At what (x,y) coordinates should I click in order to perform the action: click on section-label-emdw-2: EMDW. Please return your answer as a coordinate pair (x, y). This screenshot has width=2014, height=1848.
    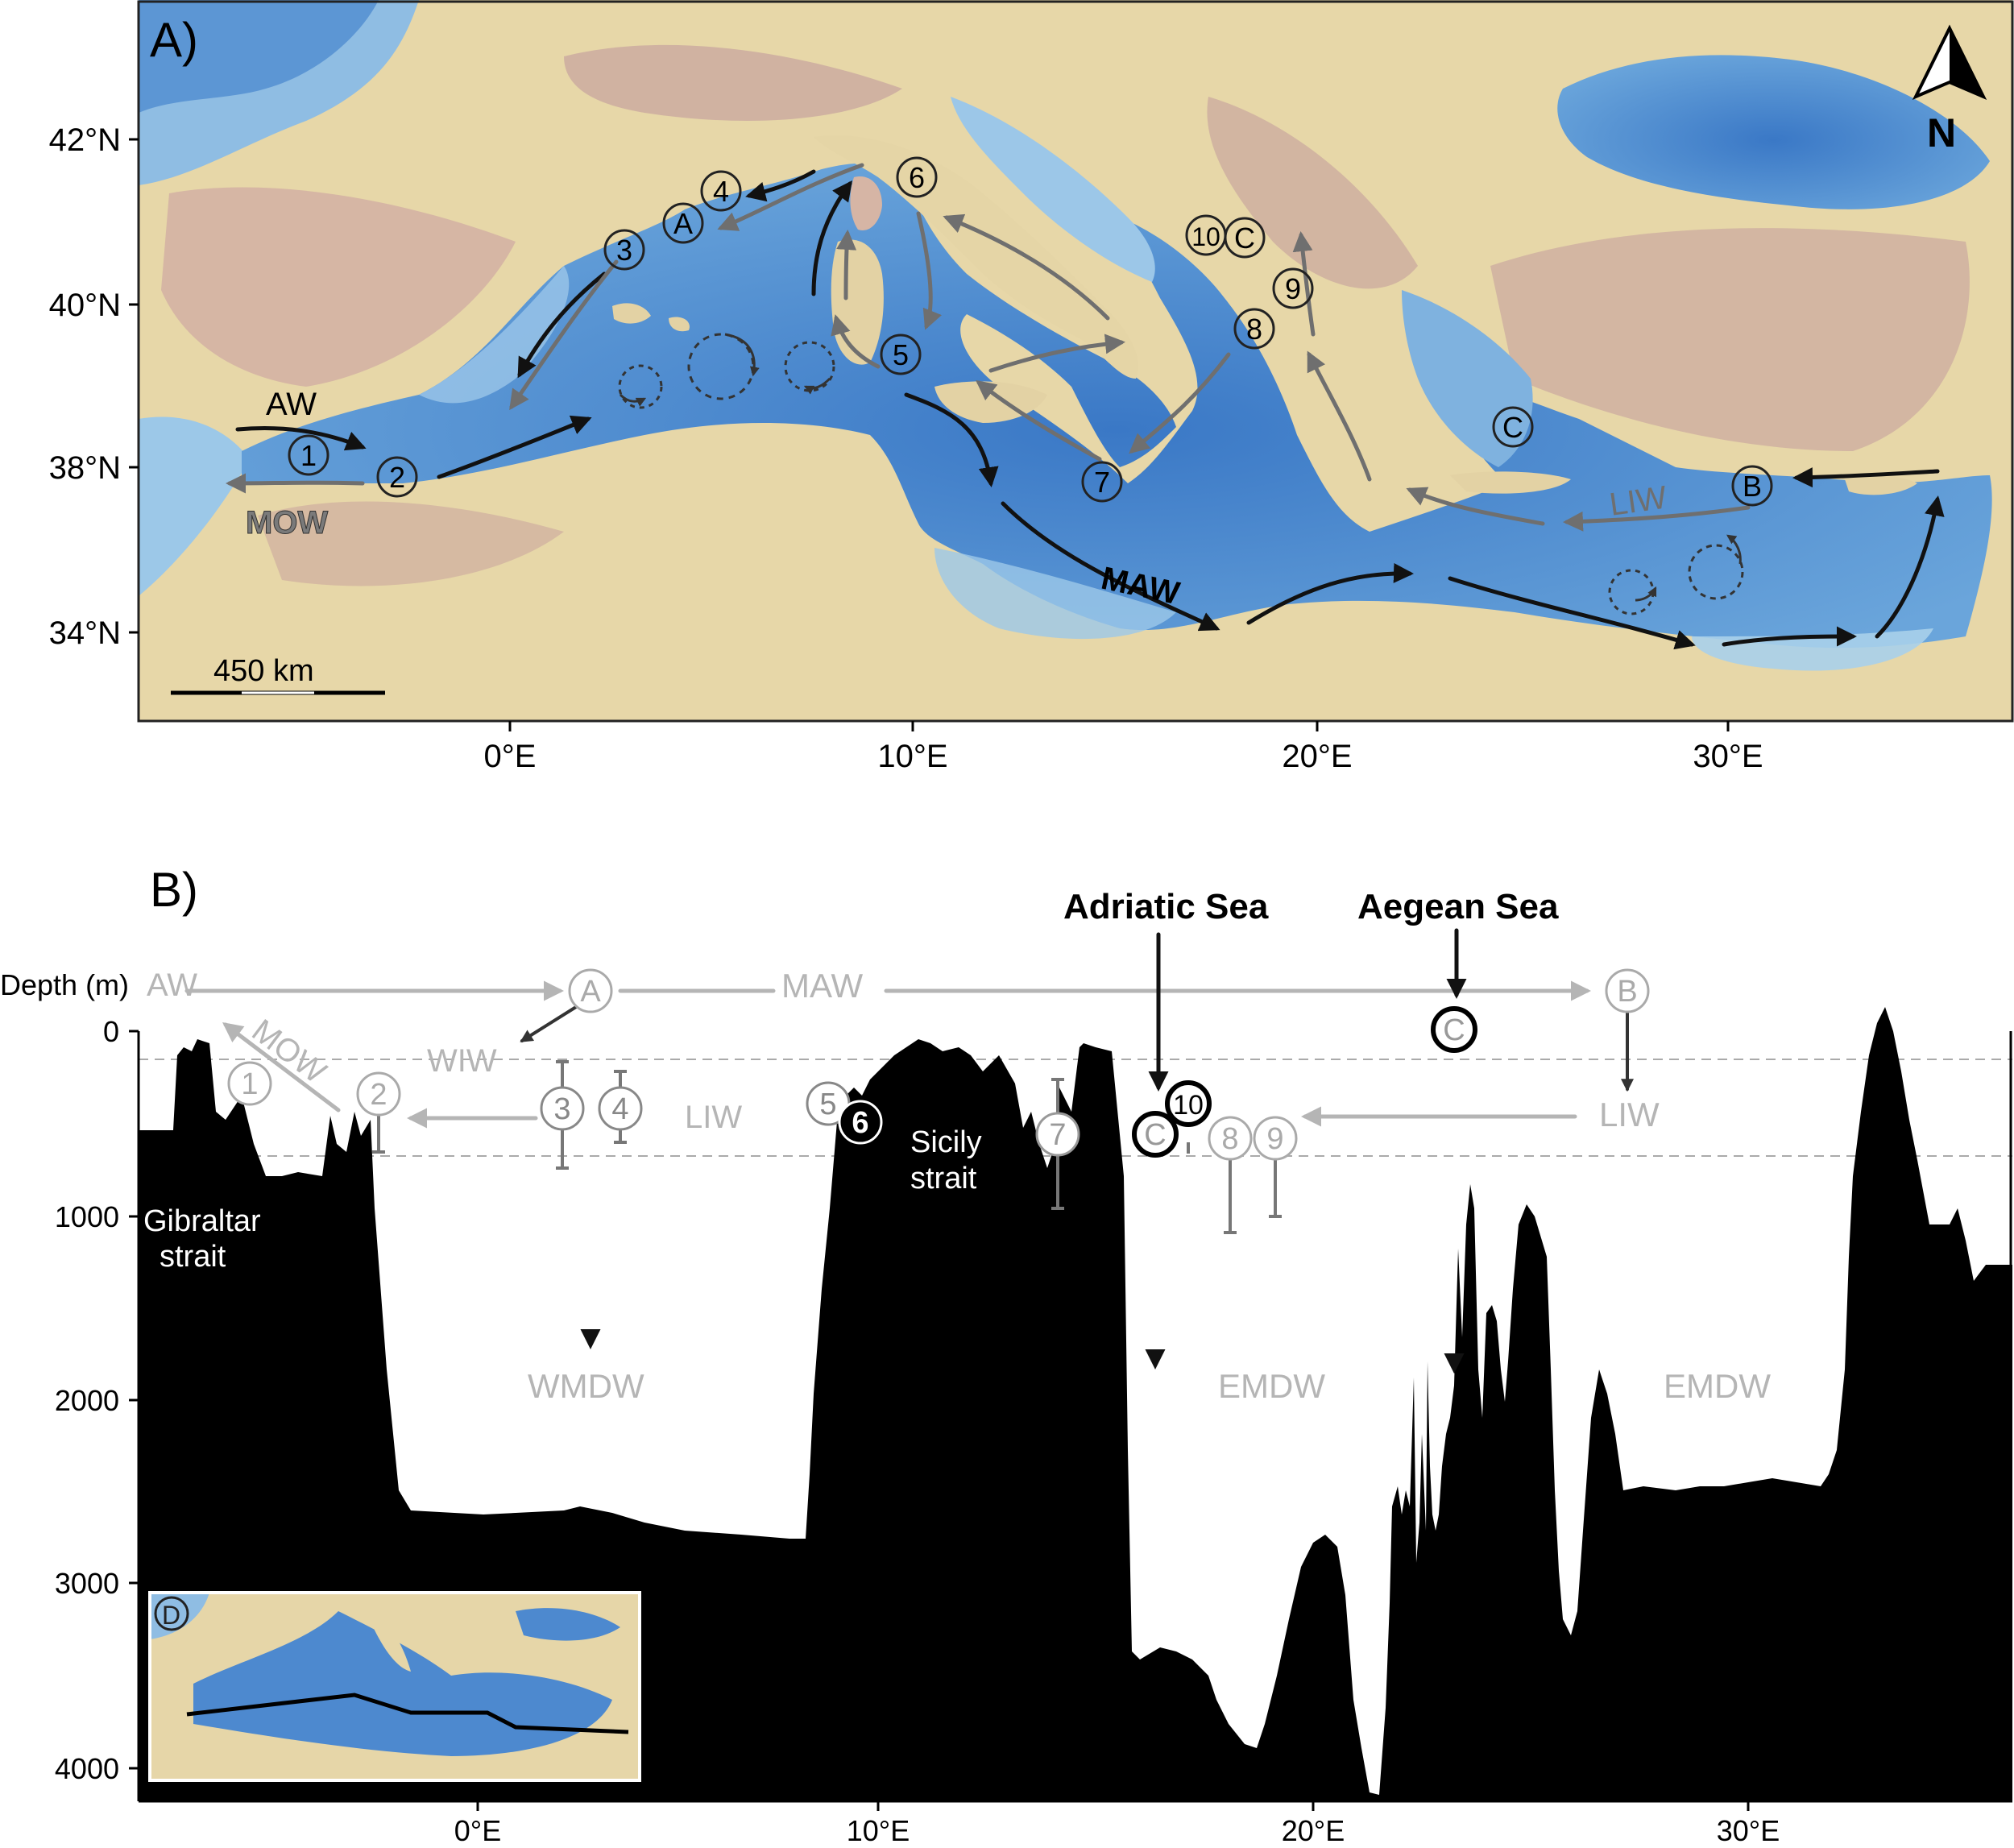
    Looking at the image, I should click on (1717, 1386).